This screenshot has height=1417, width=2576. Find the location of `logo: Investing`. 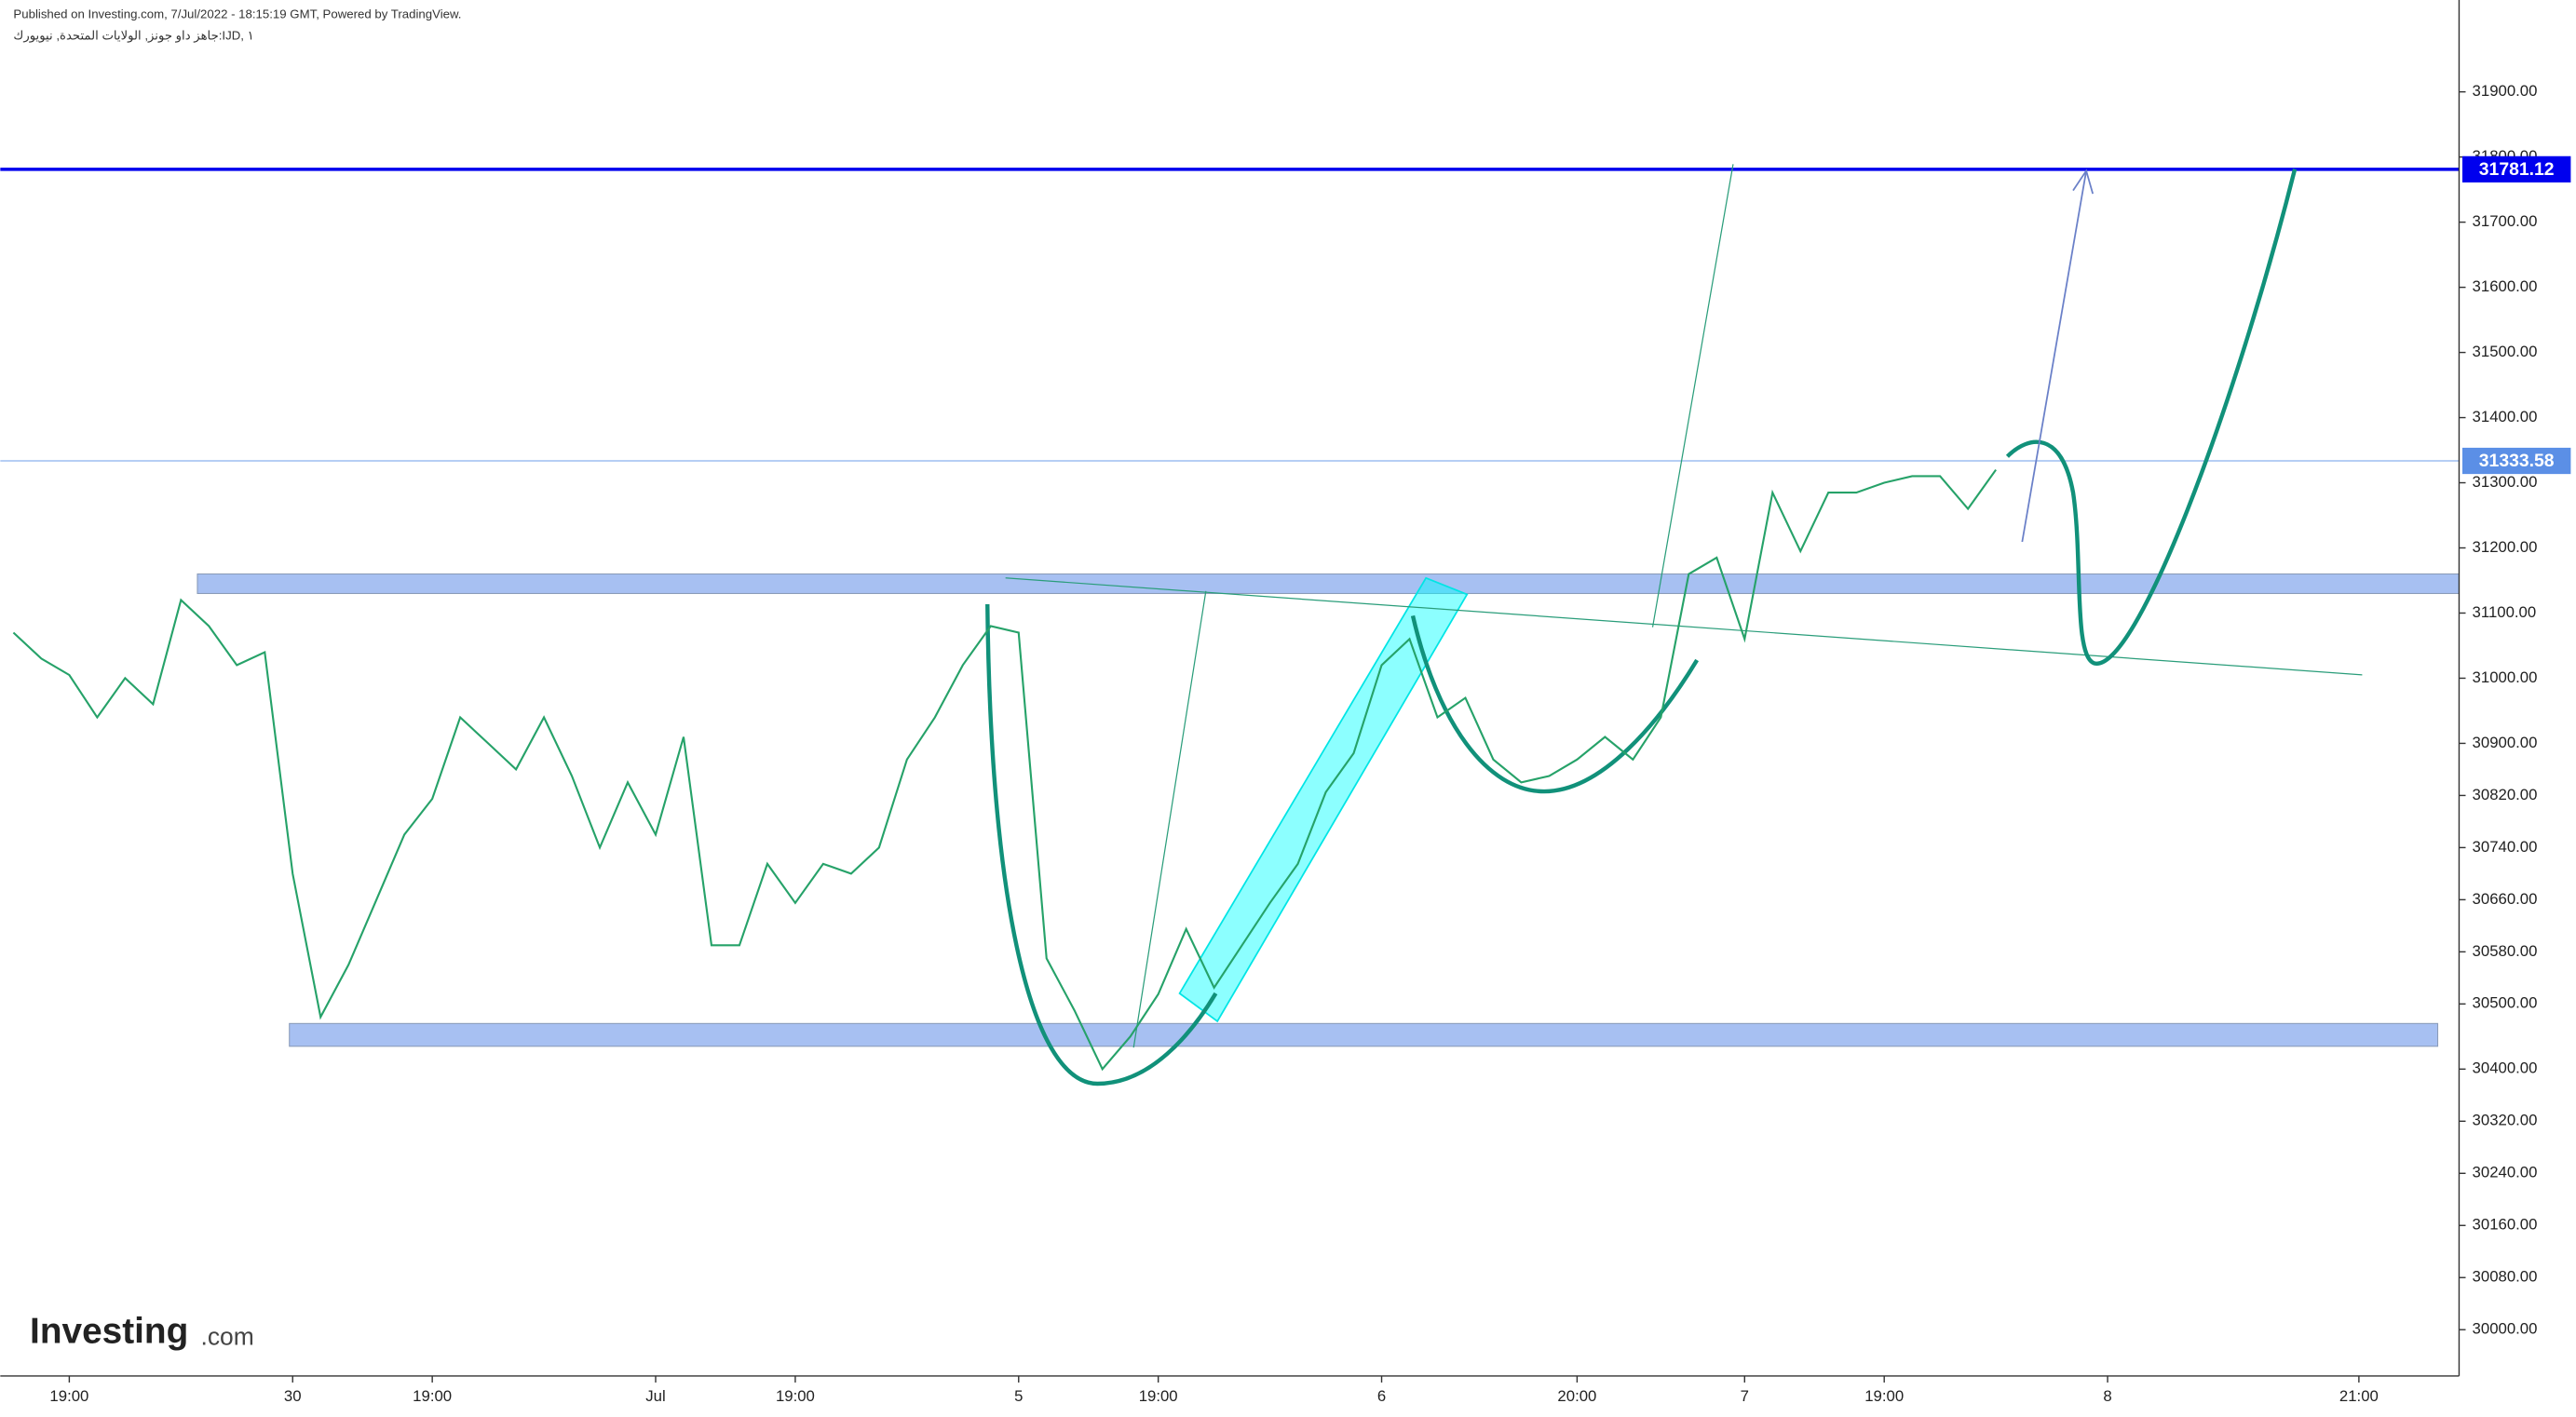

logo: Investing is located at coordinates (109, 1331).